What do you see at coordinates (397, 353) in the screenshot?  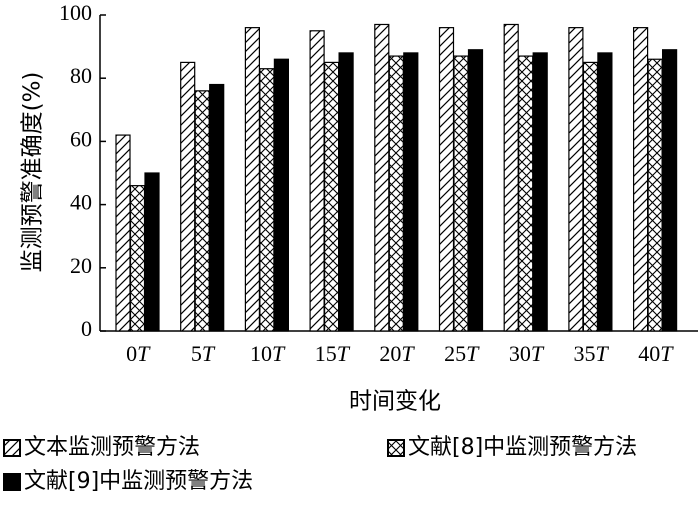 I see `x-tick-label: 20T` at bounding box center [397, 353].